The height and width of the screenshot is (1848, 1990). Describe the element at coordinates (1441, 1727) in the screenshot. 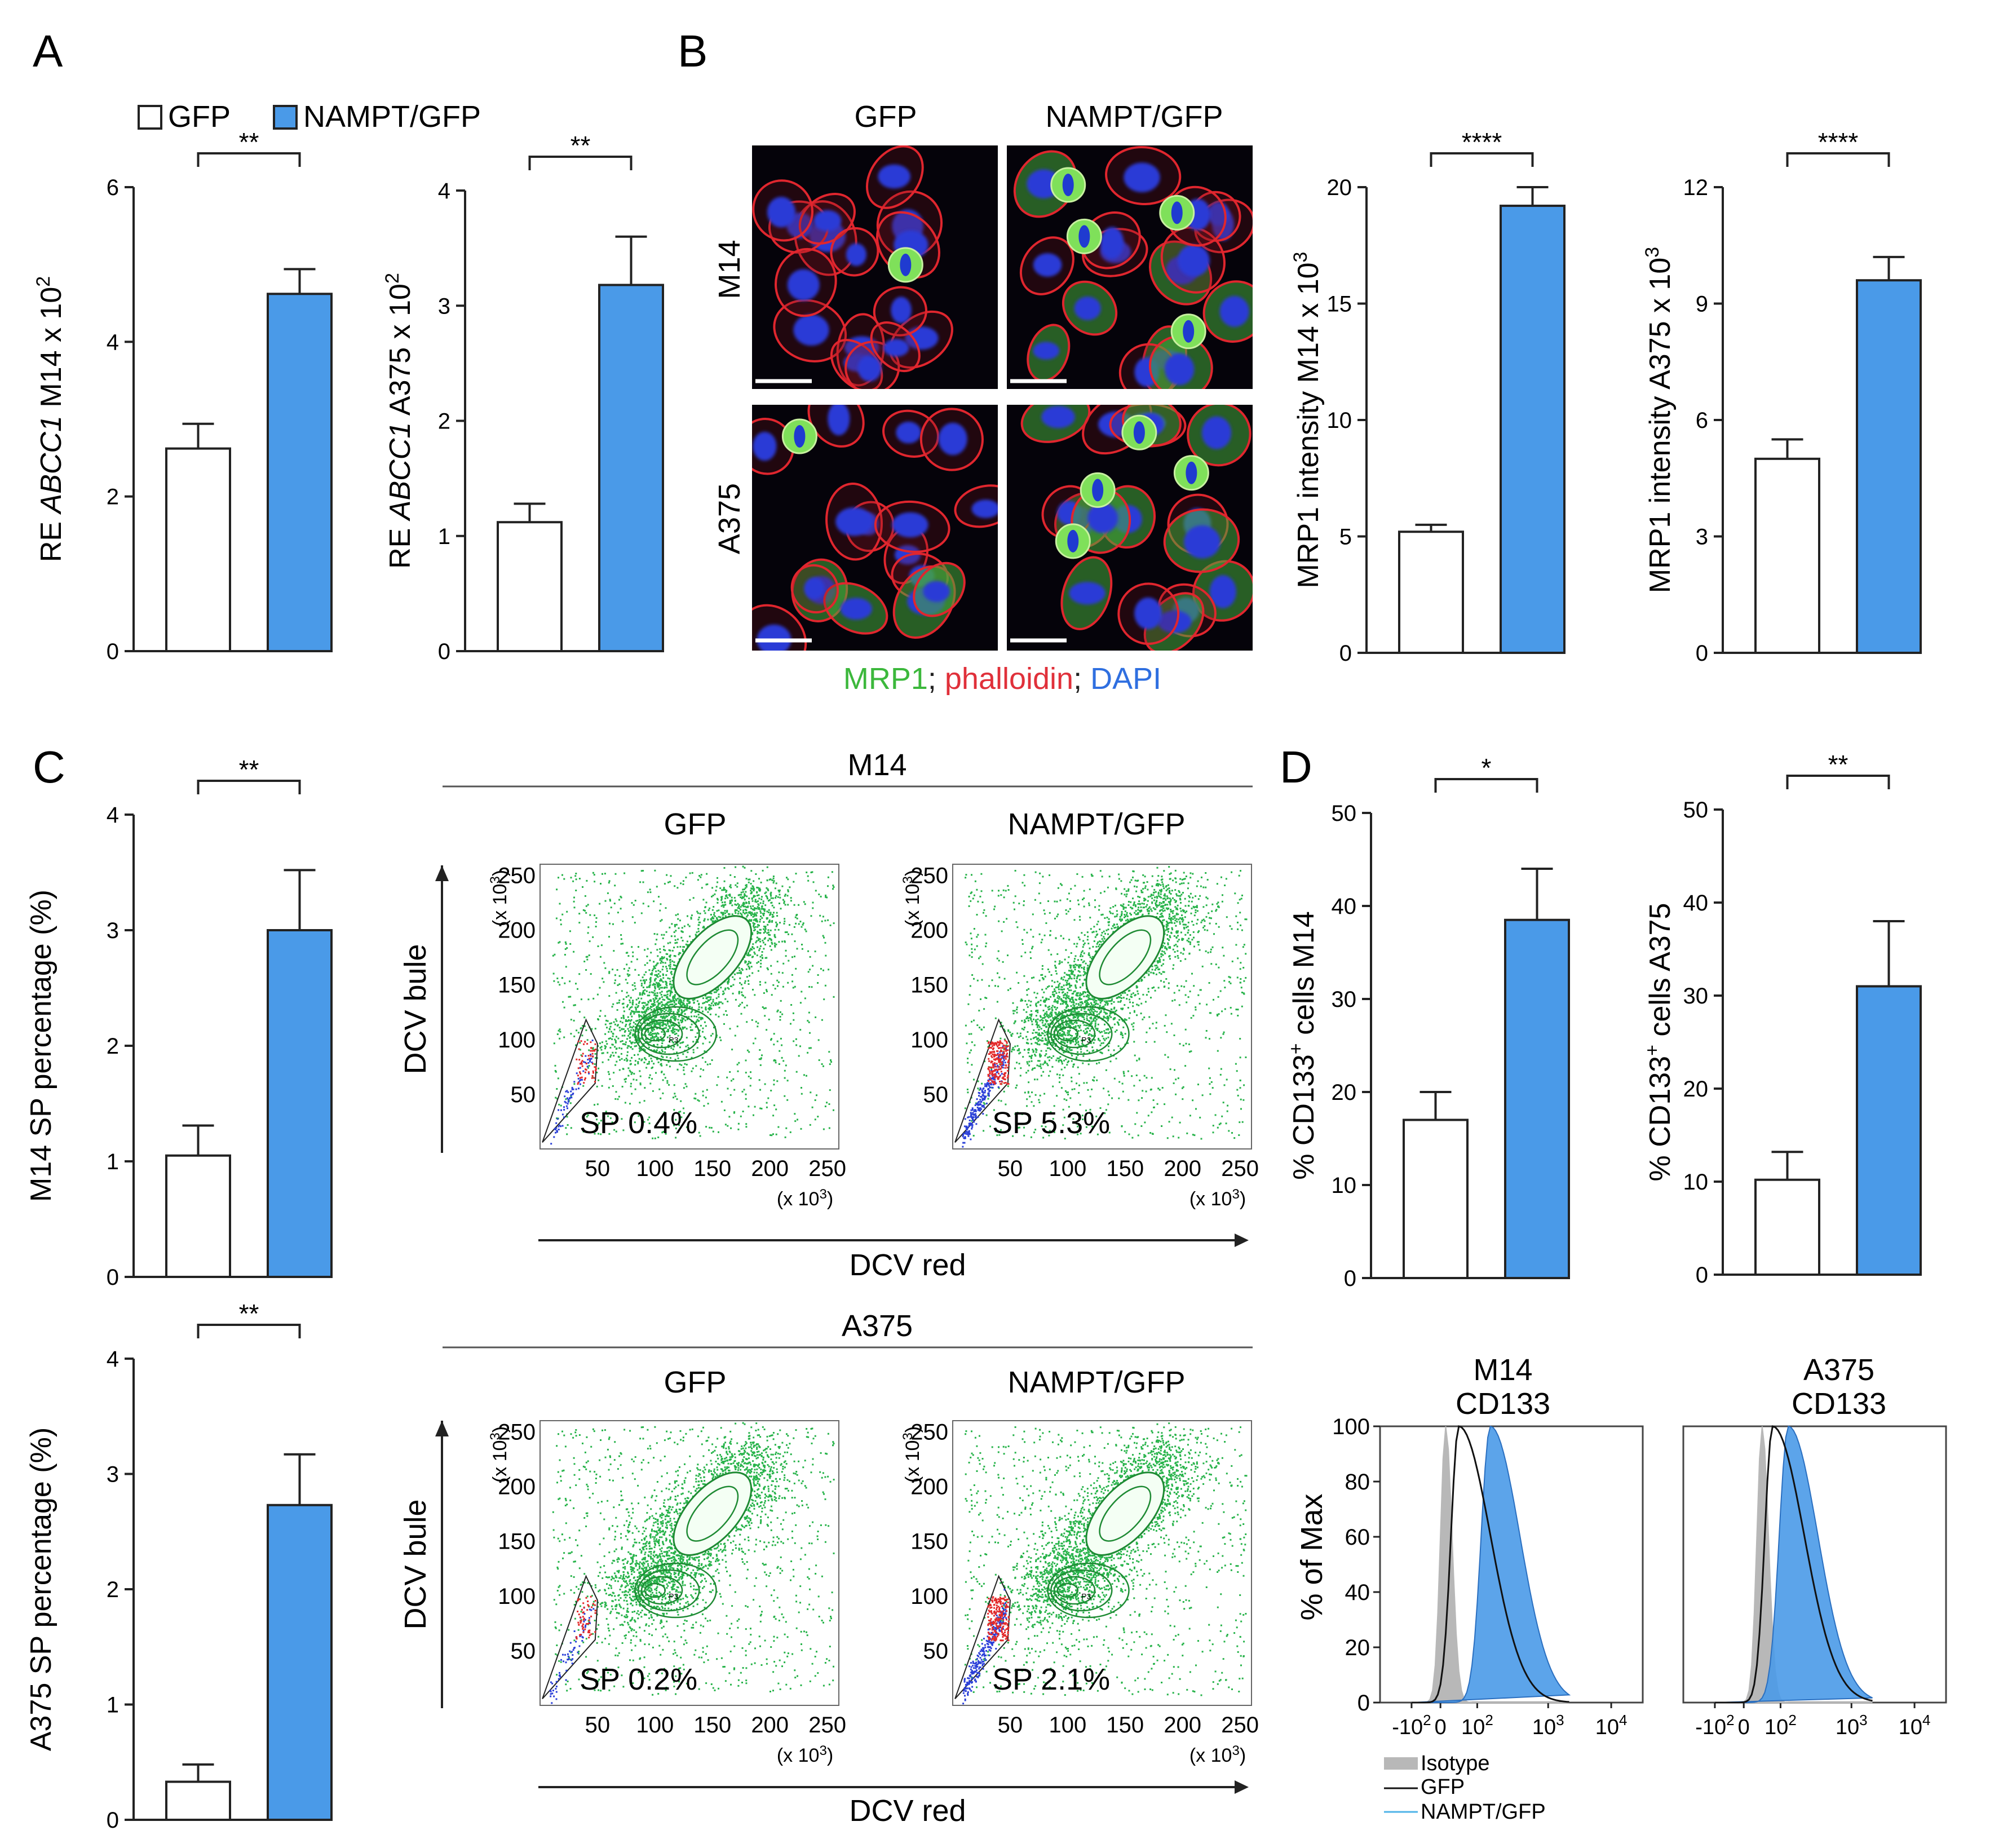

I see `tick-base: 0` at that location.